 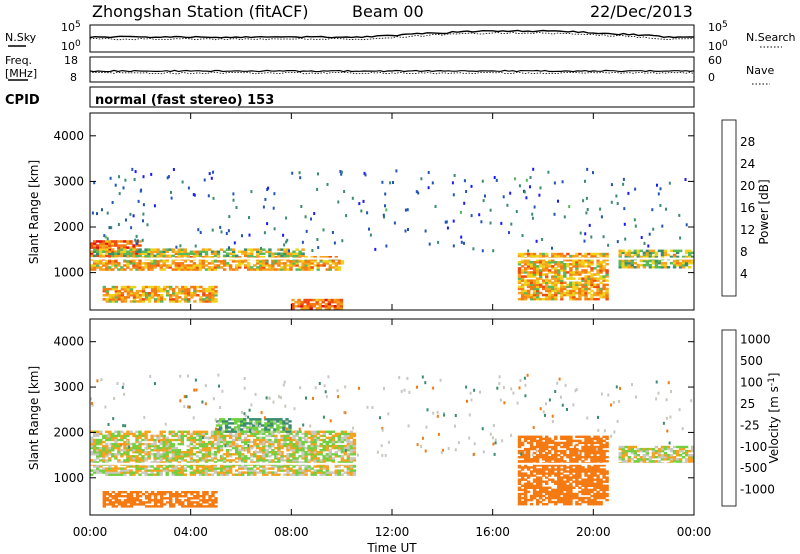 I want to click on velocity-colorbar-label: Velocity [m s-1], so click(x=774, y=418).